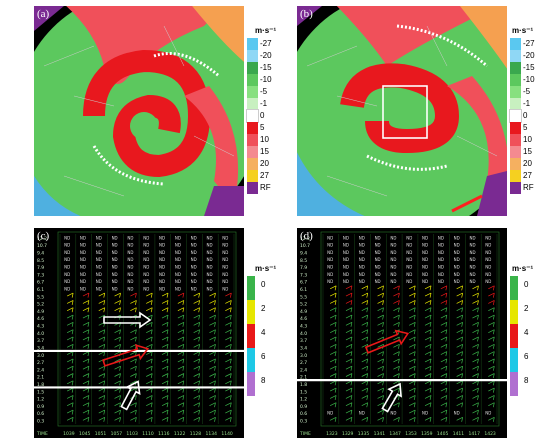  Describe the element at coordinates (411, 434) in the screenshot. I see `time-tick: 1353` at that location.